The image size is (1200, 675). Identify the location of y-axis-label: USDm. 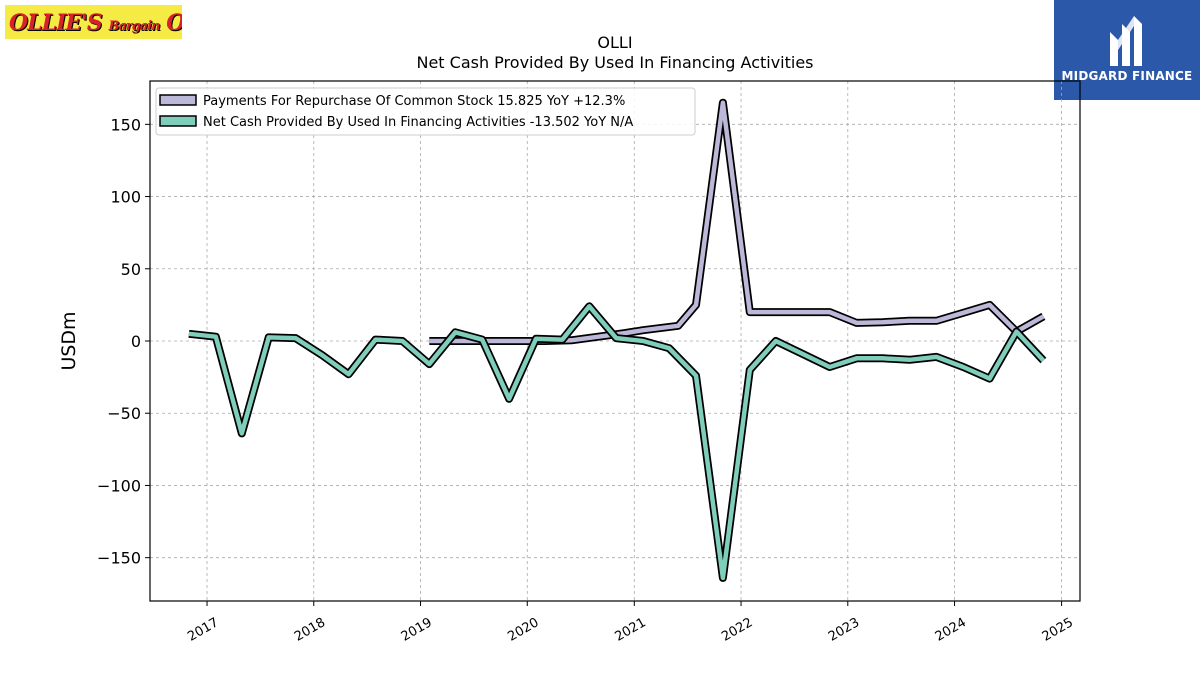
(69, 340).